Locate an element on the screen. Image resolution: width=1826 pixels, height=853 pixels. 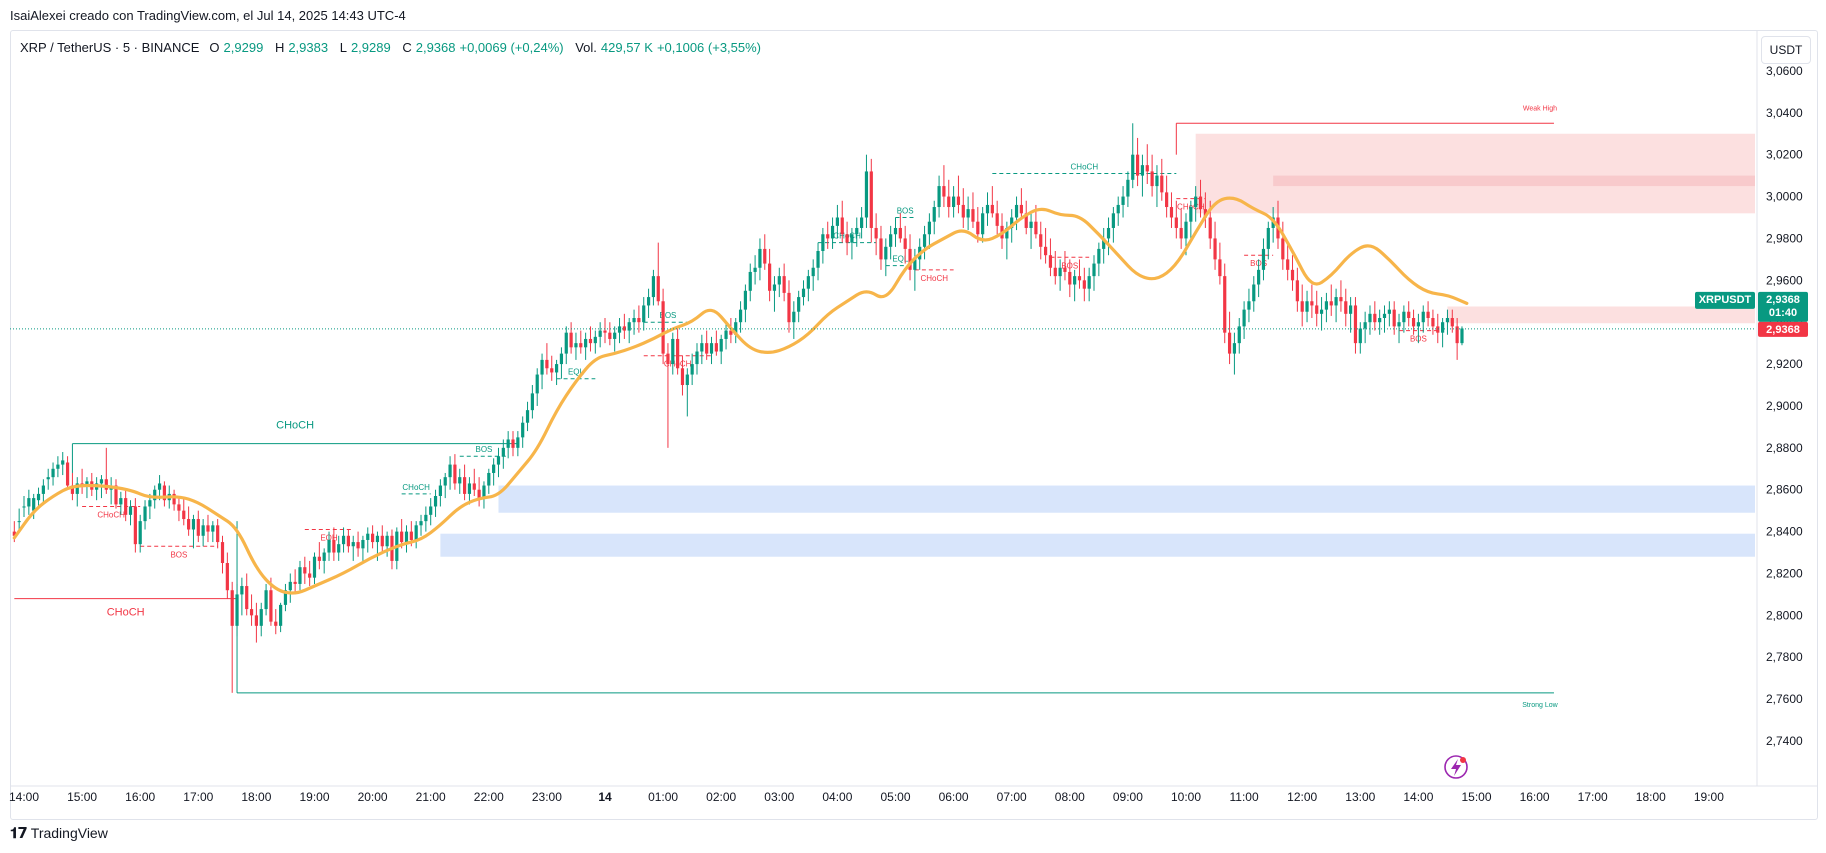
x-tick-label: 17:00 is located at coordinates (1593, 797).